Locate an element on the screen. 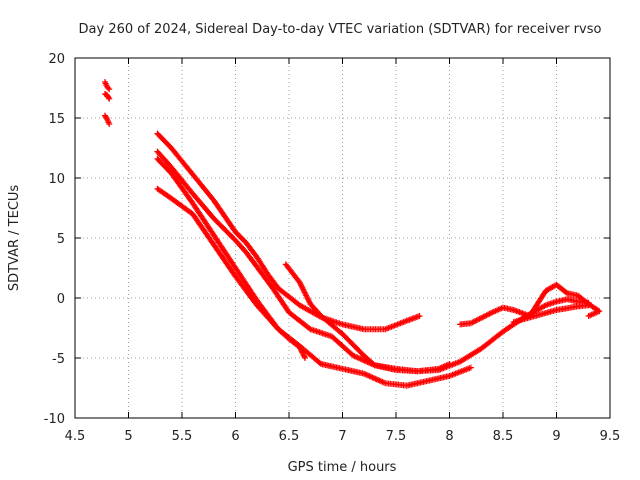 The height and width of the screenshot is (480, 640). series-arc-c is located at coordinates (107, 119).